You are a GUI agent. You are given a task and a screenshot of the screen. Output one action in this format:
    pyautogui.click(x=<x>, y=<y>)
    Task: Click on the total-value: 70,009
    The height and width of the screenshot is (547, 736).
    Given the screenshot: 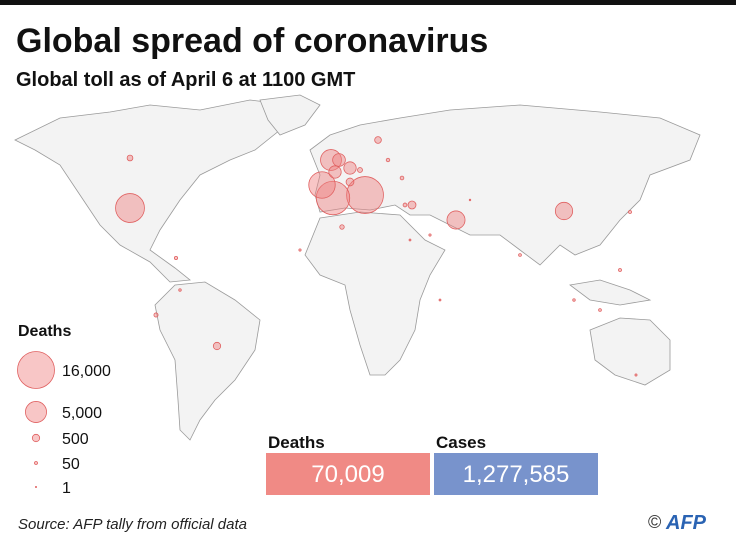 What is the action you would take?
    pyautogui.click(x=347, y=474)
    